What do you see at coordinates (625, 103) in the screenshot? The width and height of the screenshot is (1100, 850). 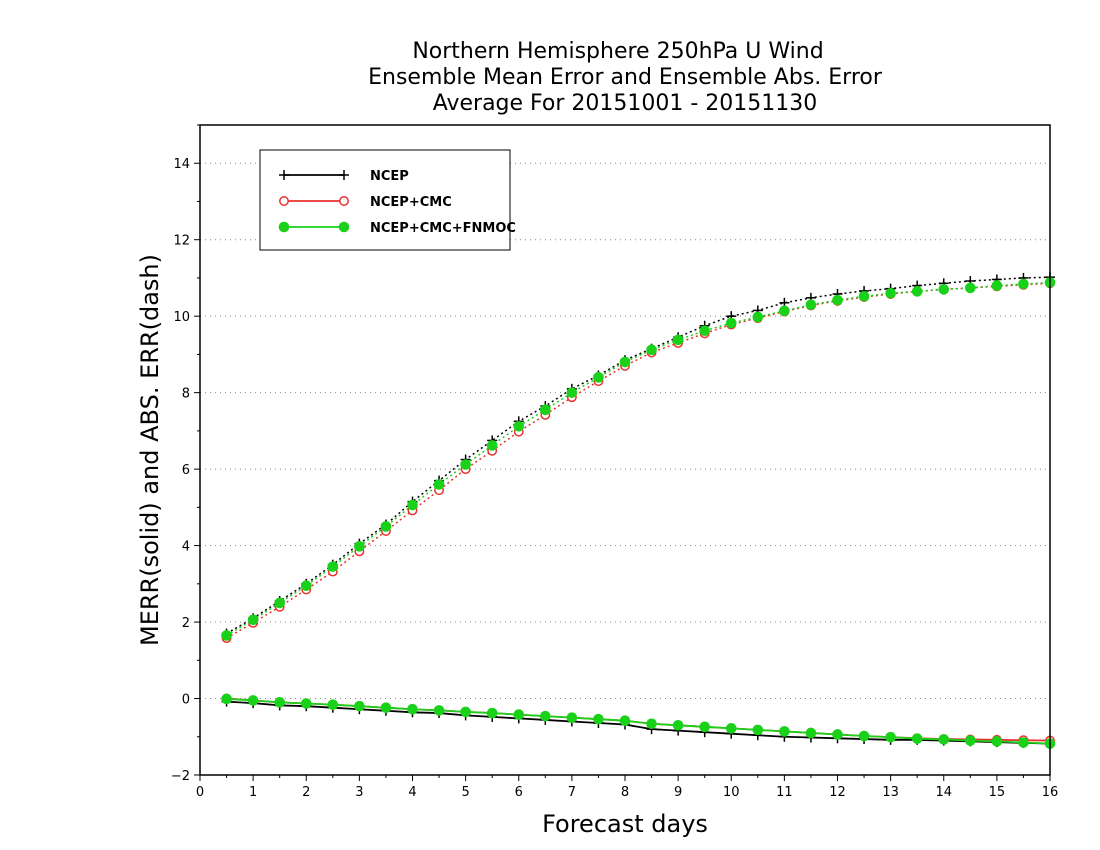 I see `chart-title-line-3: Average For 20151001 - 20151130` at bounding box center [625, 103].